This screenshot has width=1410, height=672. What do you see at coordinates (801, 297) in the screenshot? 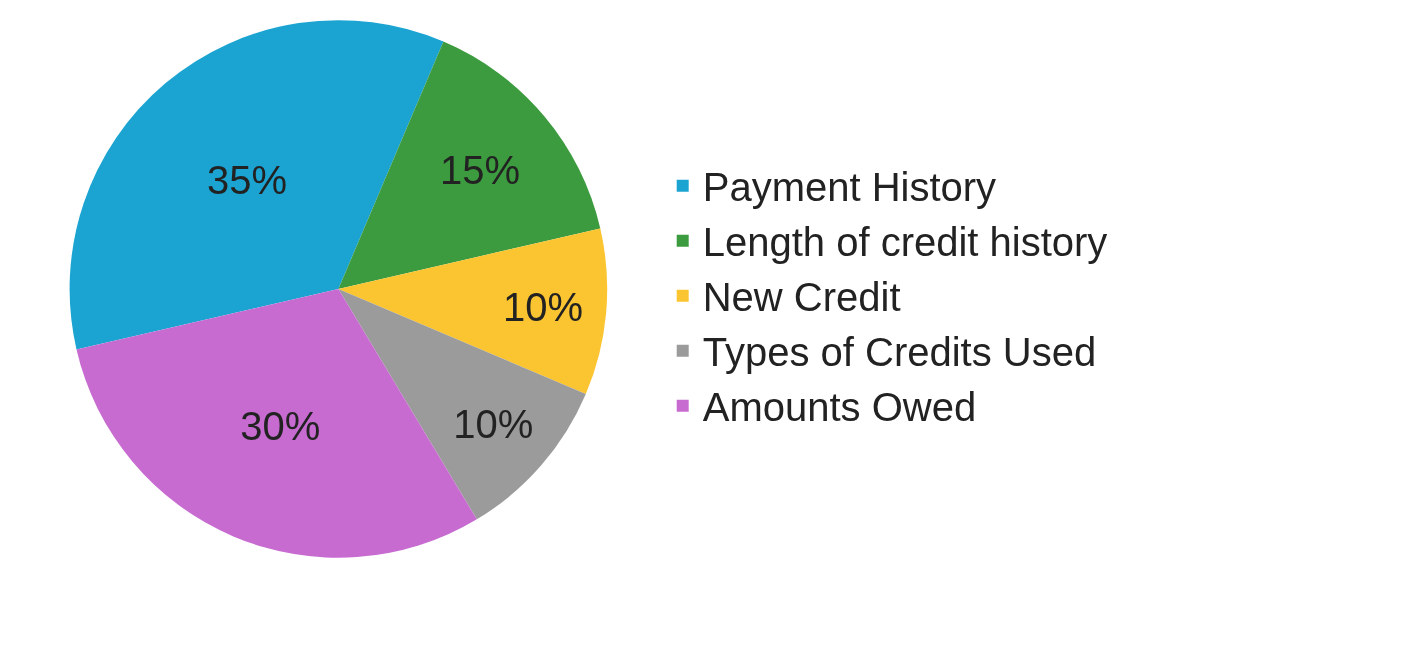
I see `legend-label: New Credit` at bounding box center [801, 297].